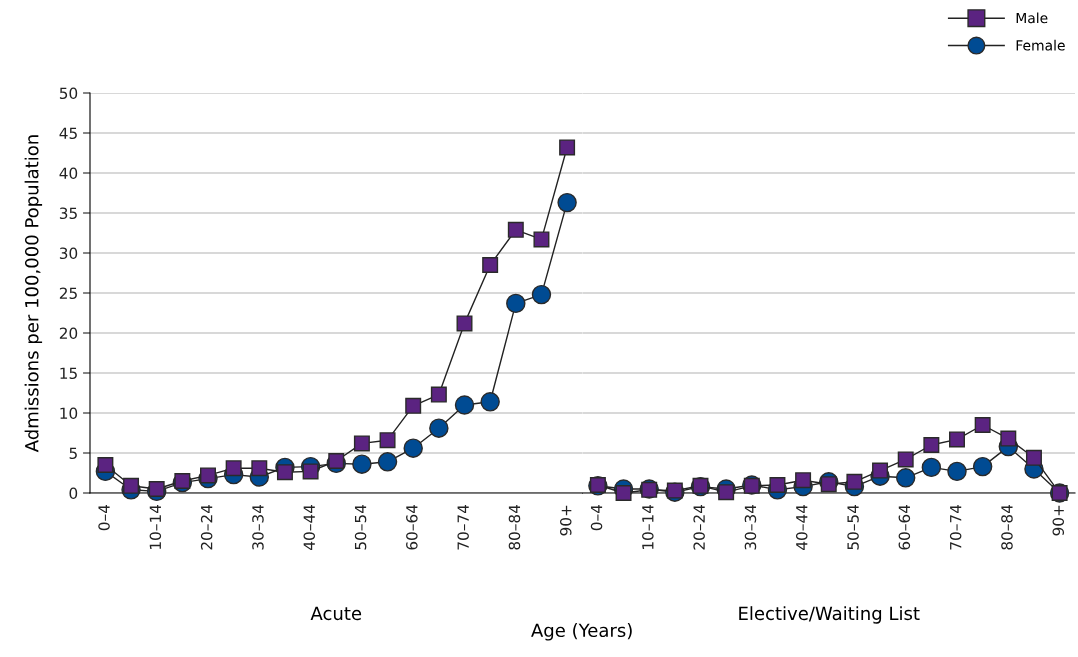 Image resolution: width=1078 pixels, height=657 pixels. Describe the element at coordinates (68, 333) in the screenshot. I see `y-tick-label: 20` at that location.